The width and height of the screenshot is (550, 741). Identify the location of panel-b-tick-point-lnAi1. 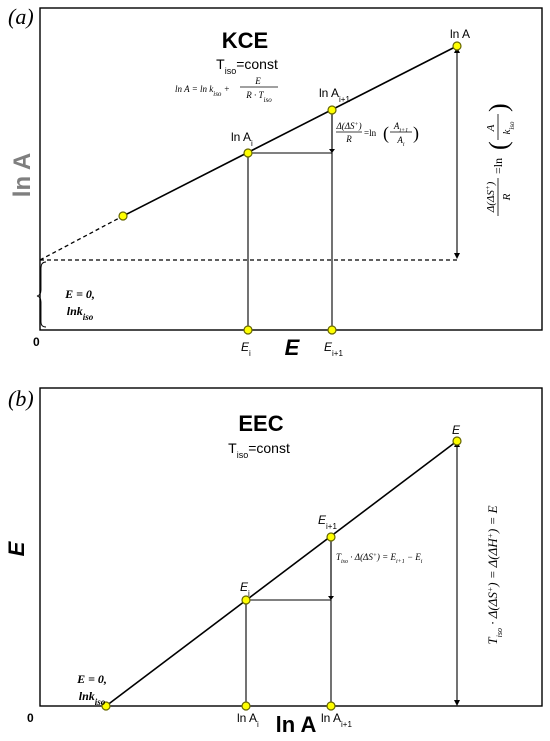
(331, 706).